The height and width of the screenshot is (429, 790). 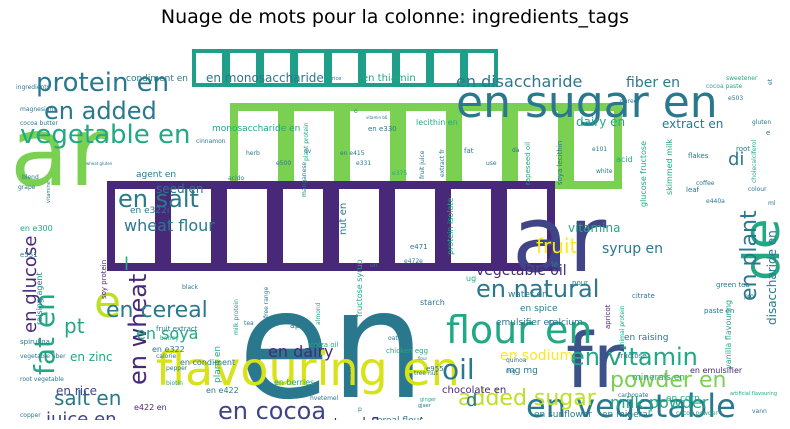 I want to click on cloud-word: coffee, so click(x=705, y=183).